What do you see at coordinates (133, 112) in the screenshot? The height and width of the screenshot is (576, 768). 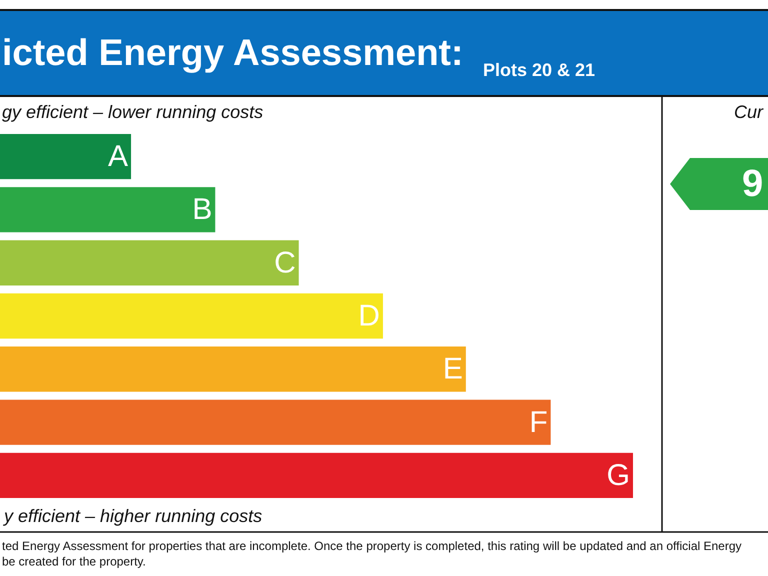 I see `text: gy efficient – lower running costs` at bounding box center [133, 112].